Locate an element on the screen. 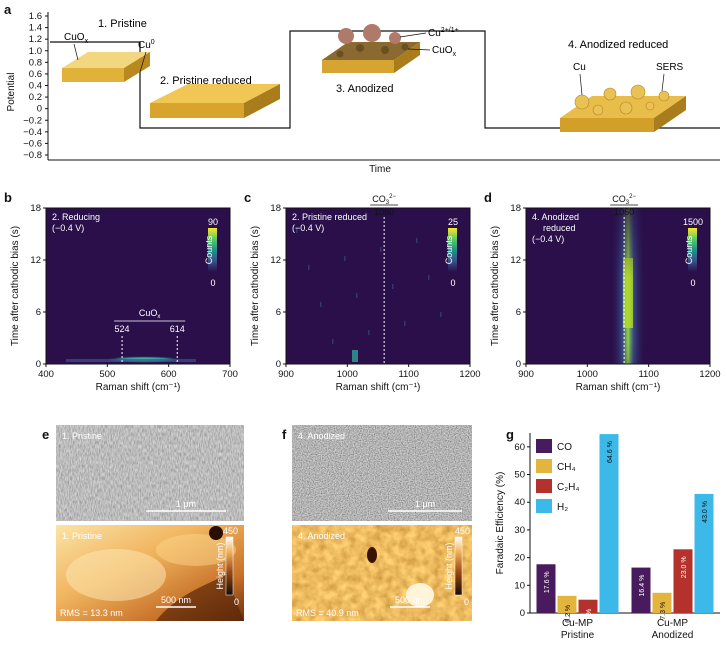  panel-a-ytick-label: 0.2 is located at coordinates (35, 97).